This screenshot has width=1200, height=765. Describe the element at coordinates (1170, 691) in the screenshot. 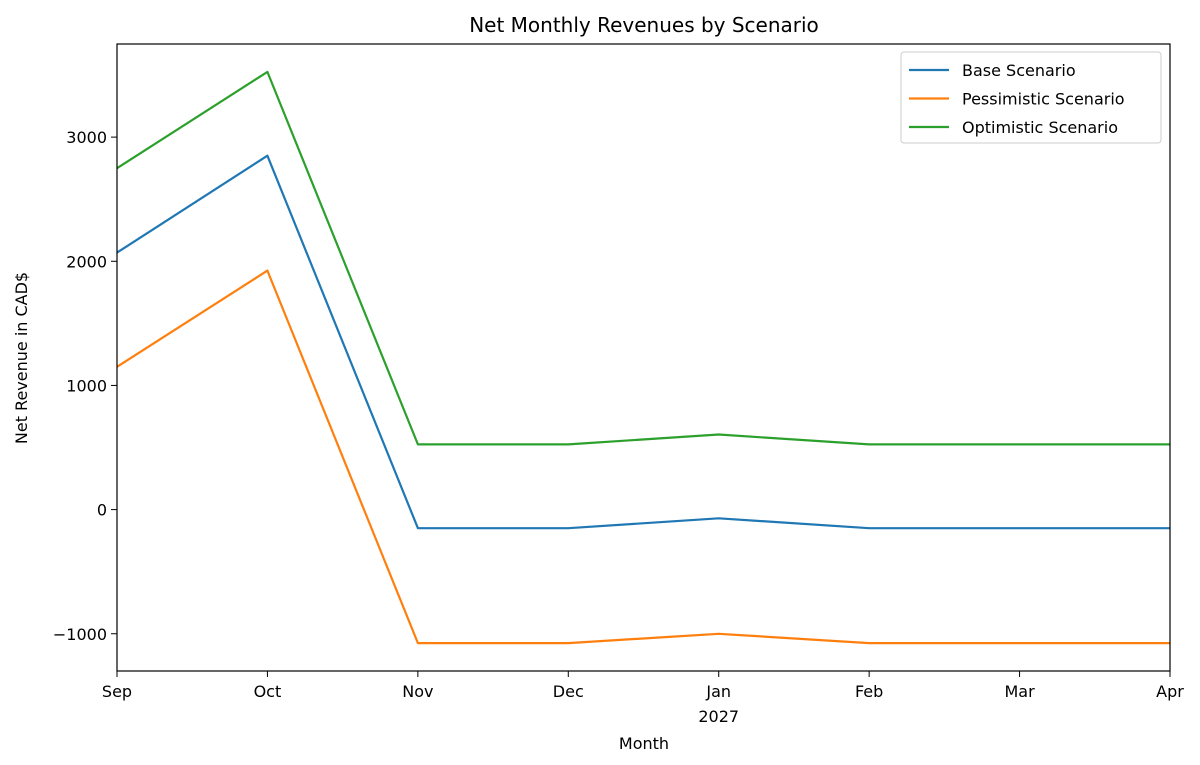

I see `x-tick-label: Apr` at that location.